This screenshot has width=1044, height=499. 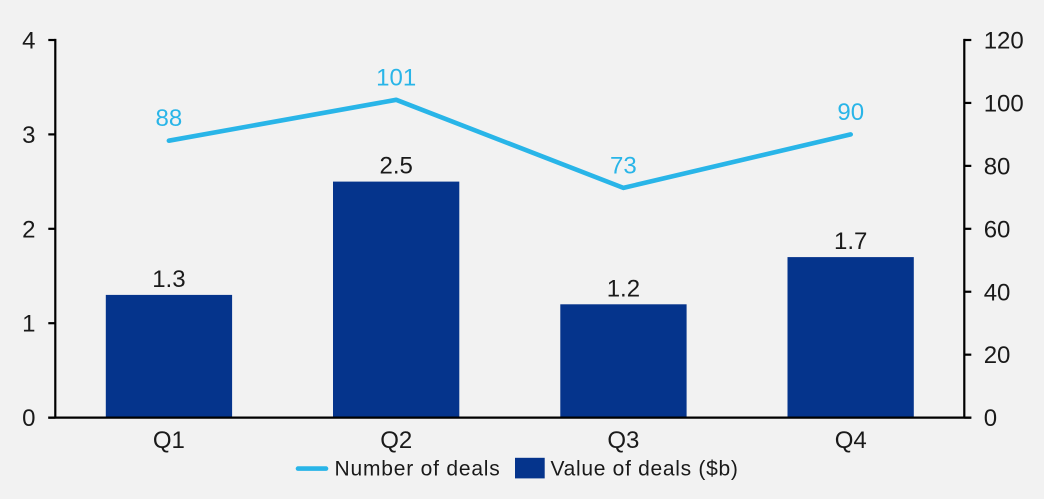 What do you see at coordinates (1004, 103) in the screenshot?
I see `right-axis-tick-label: 100` at bounding box center [1004, 103].